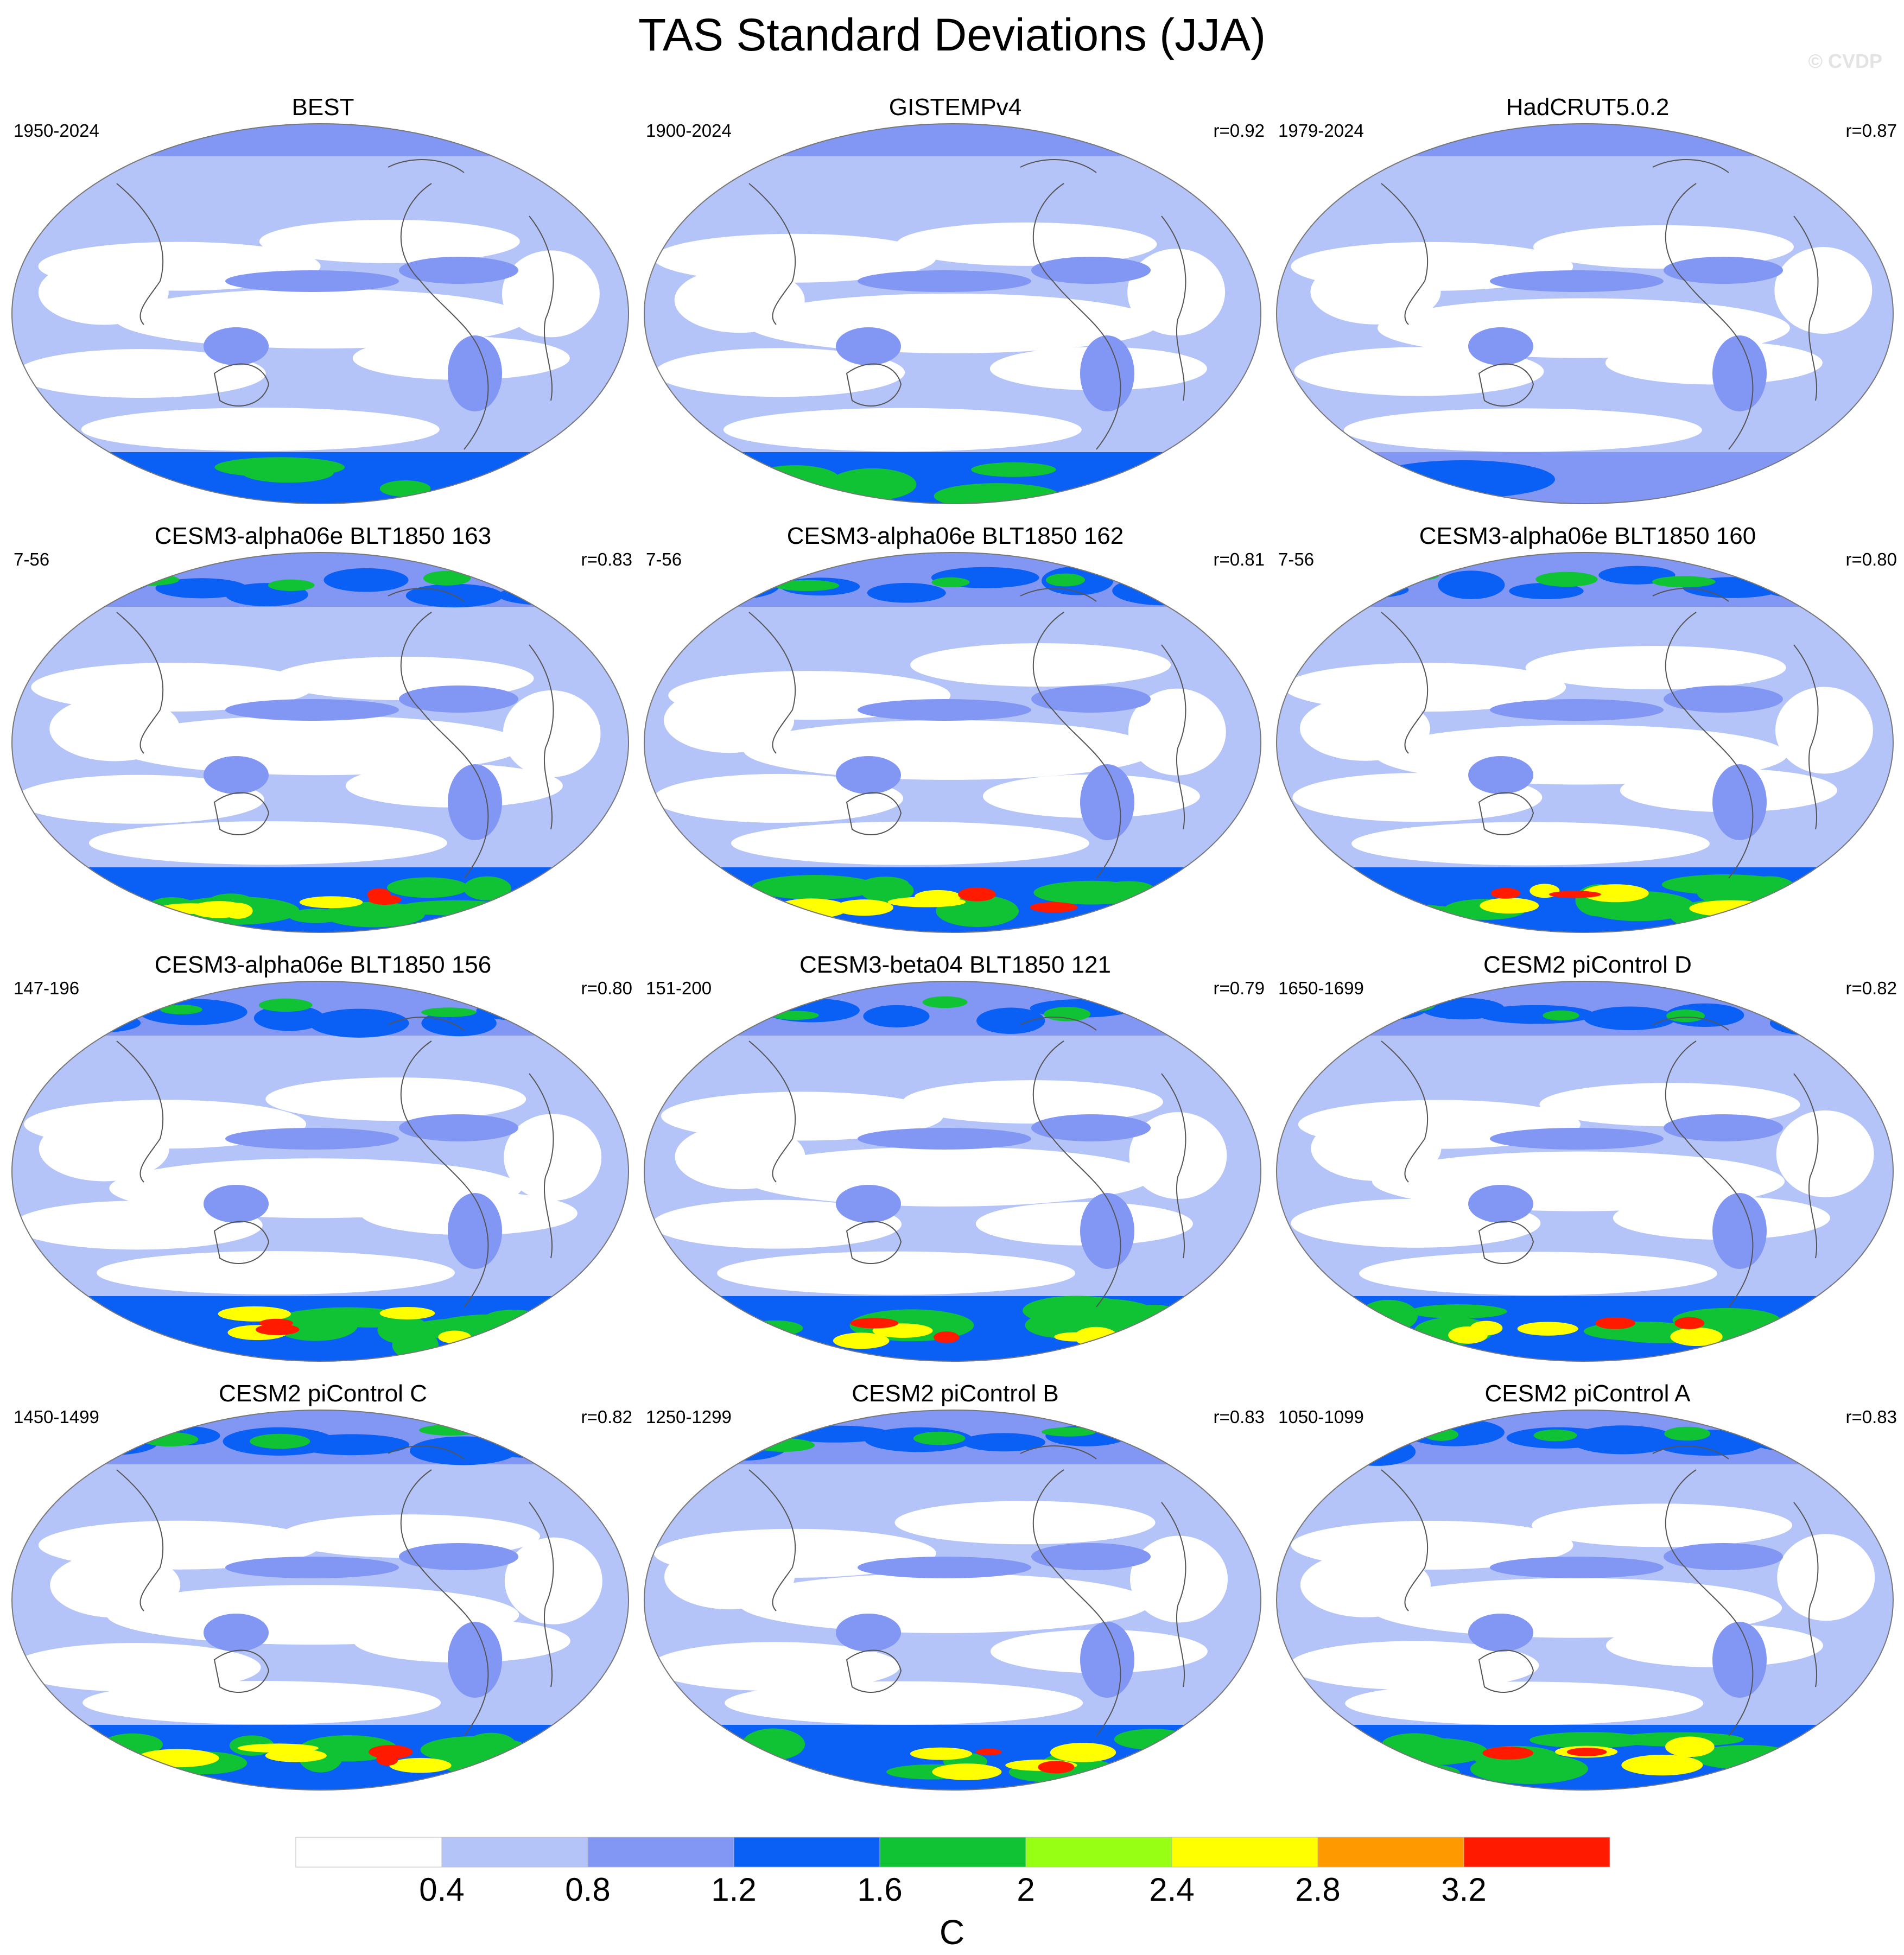 This screenshot has height=1955, width=1904. What do you see at coordinates (1321, 1417) in the screenshot?
I see `panel-period: 1050-1099` at bounding box center [1321, 1417].